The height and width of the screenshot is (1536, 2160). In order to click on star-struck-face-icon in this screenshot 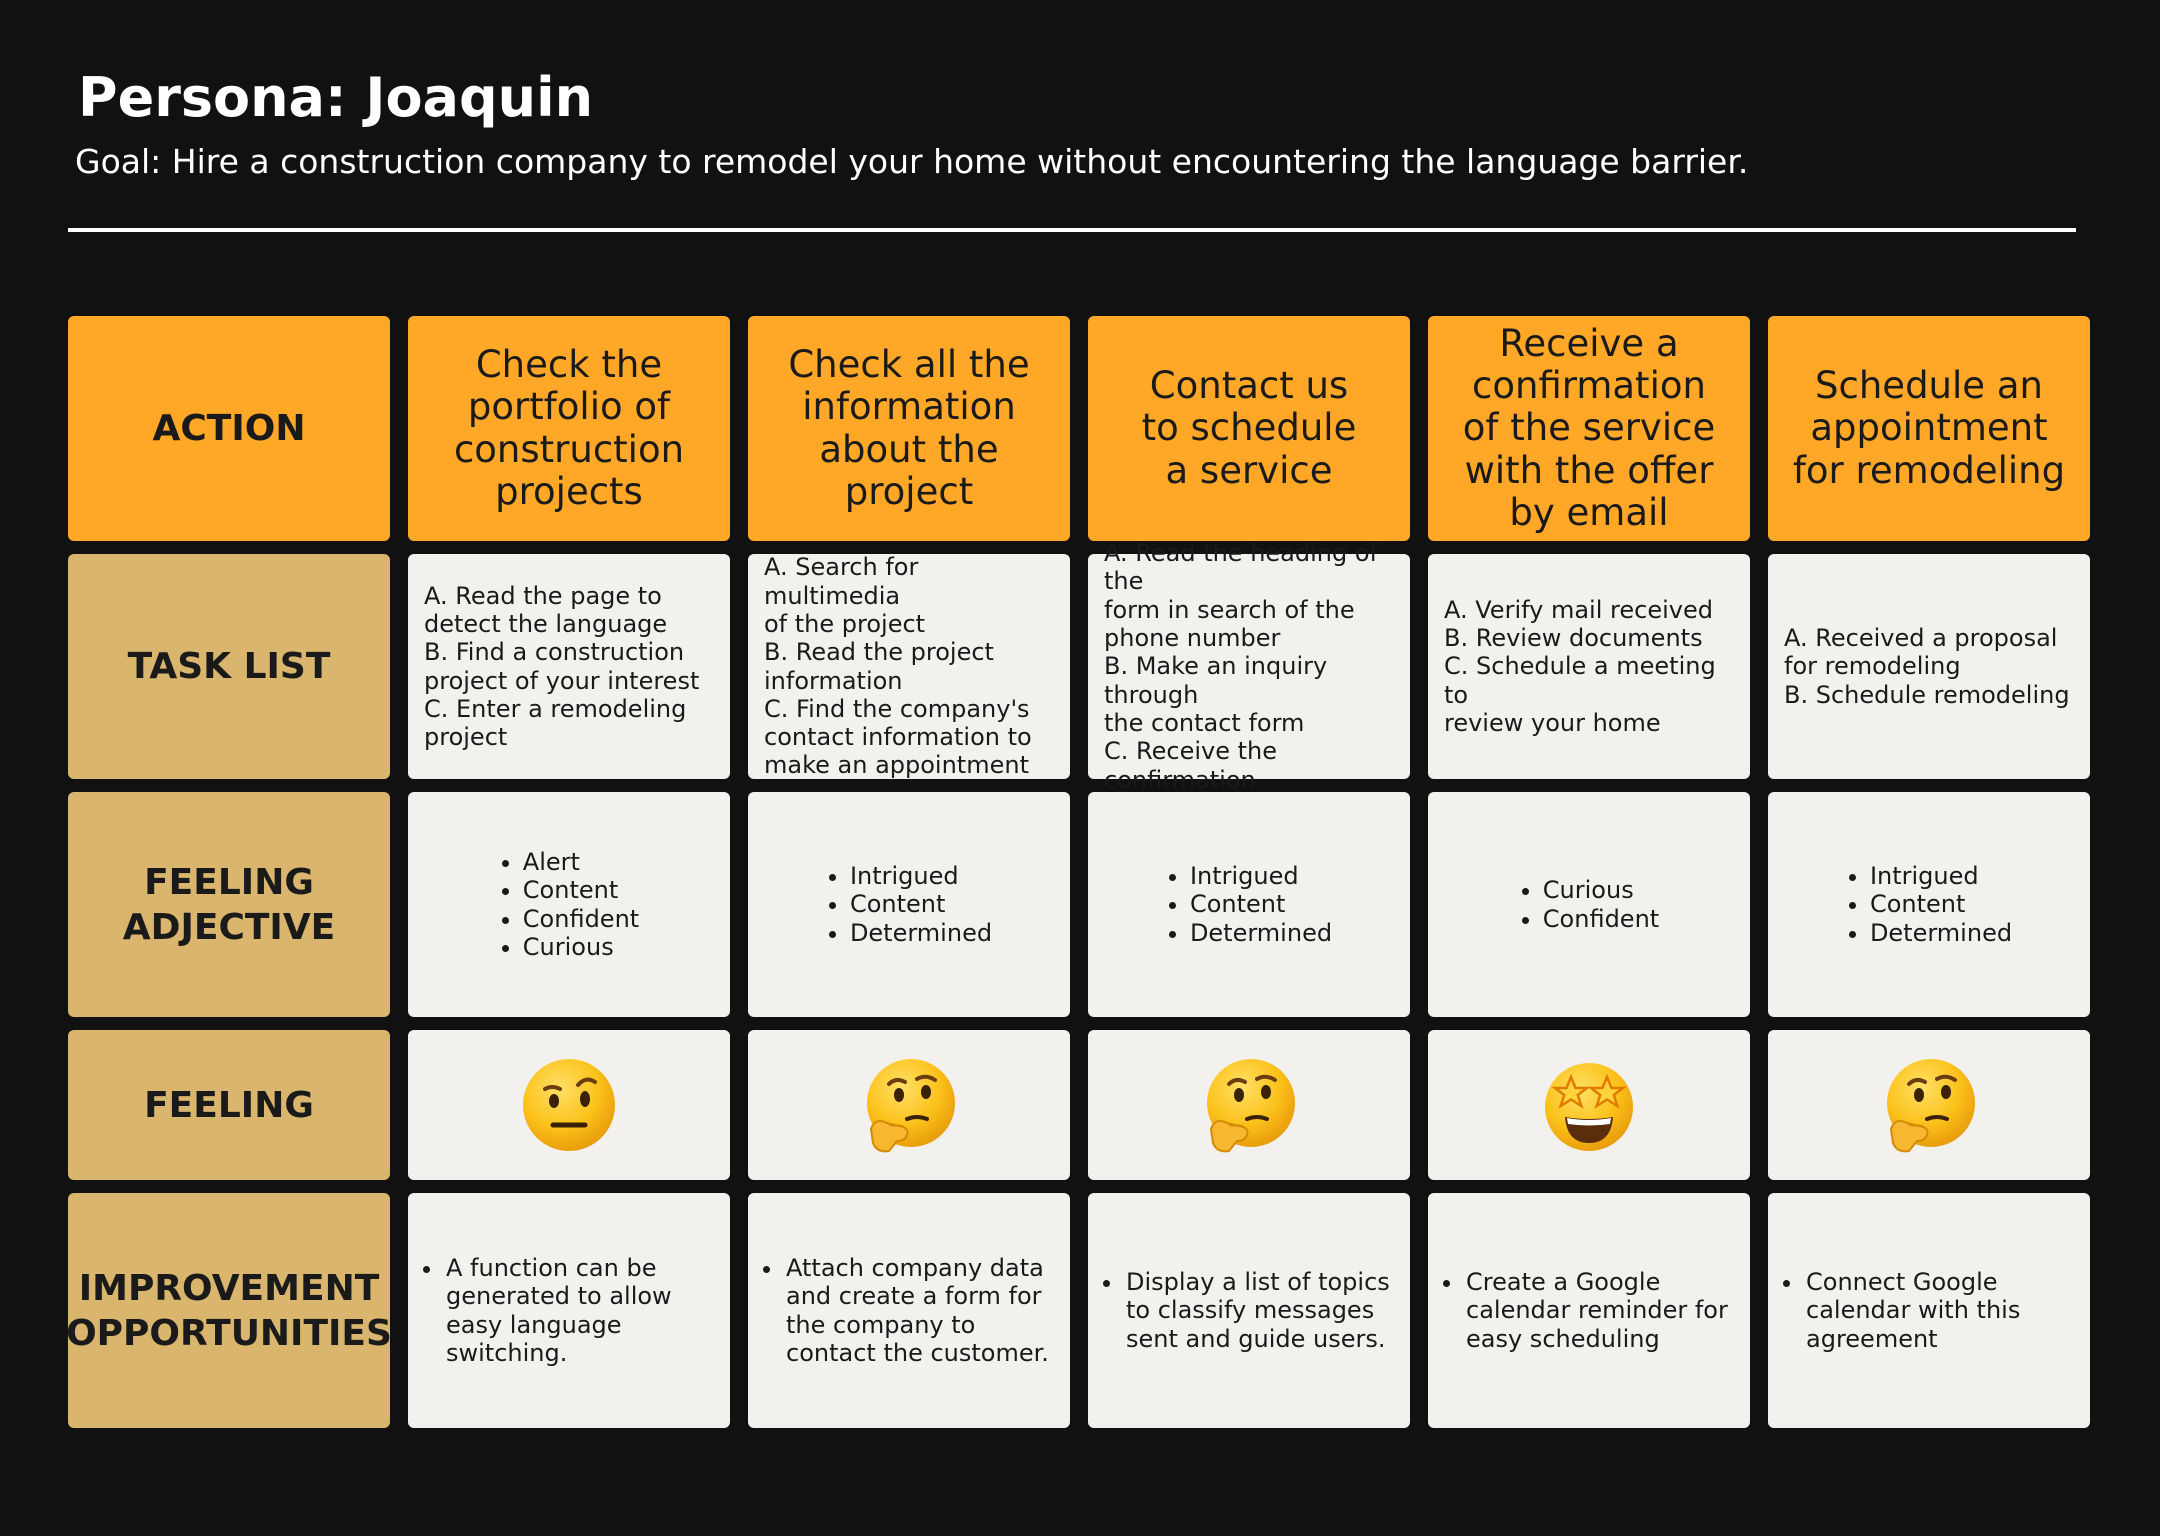, I will do `click(1589, 1107)`.